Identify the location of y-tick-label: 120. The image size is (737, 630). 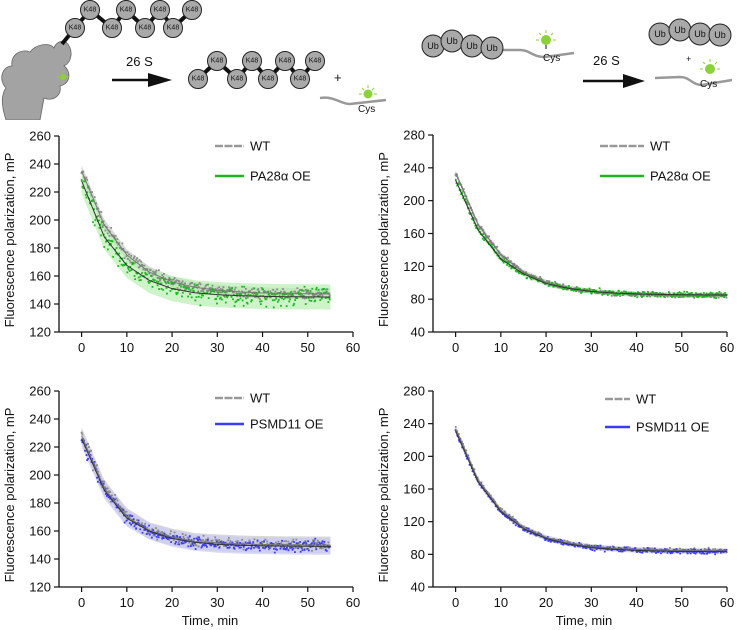
(414, 521).